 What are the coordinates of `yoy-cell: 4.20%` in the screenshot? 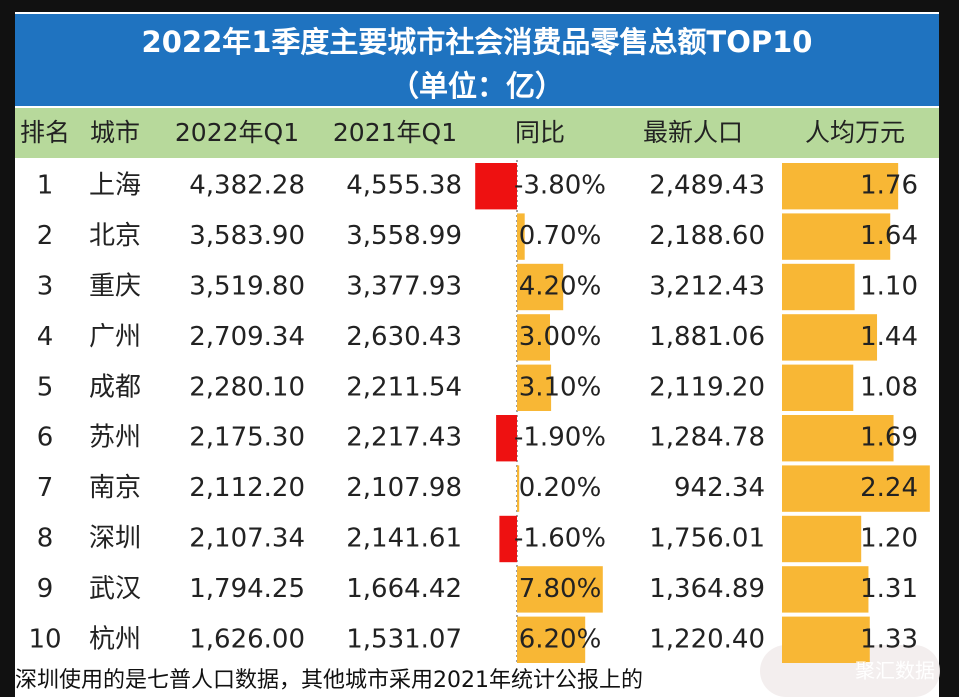 It's located at (560, 287).